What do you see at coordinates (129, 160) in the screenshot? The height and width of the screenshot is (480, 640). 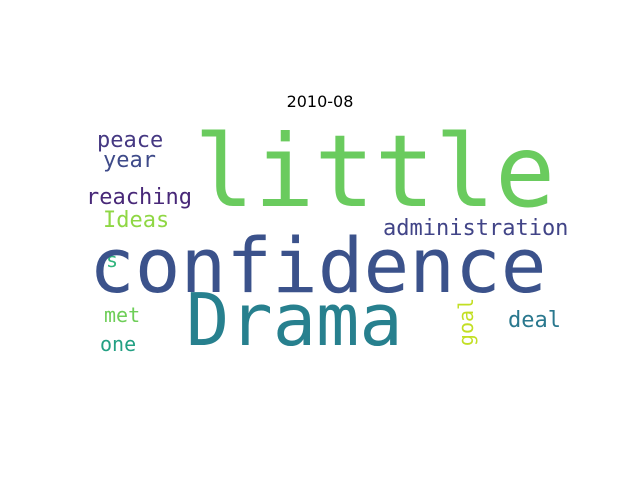 I see `word-year: year` at bounding box center [129, 160].